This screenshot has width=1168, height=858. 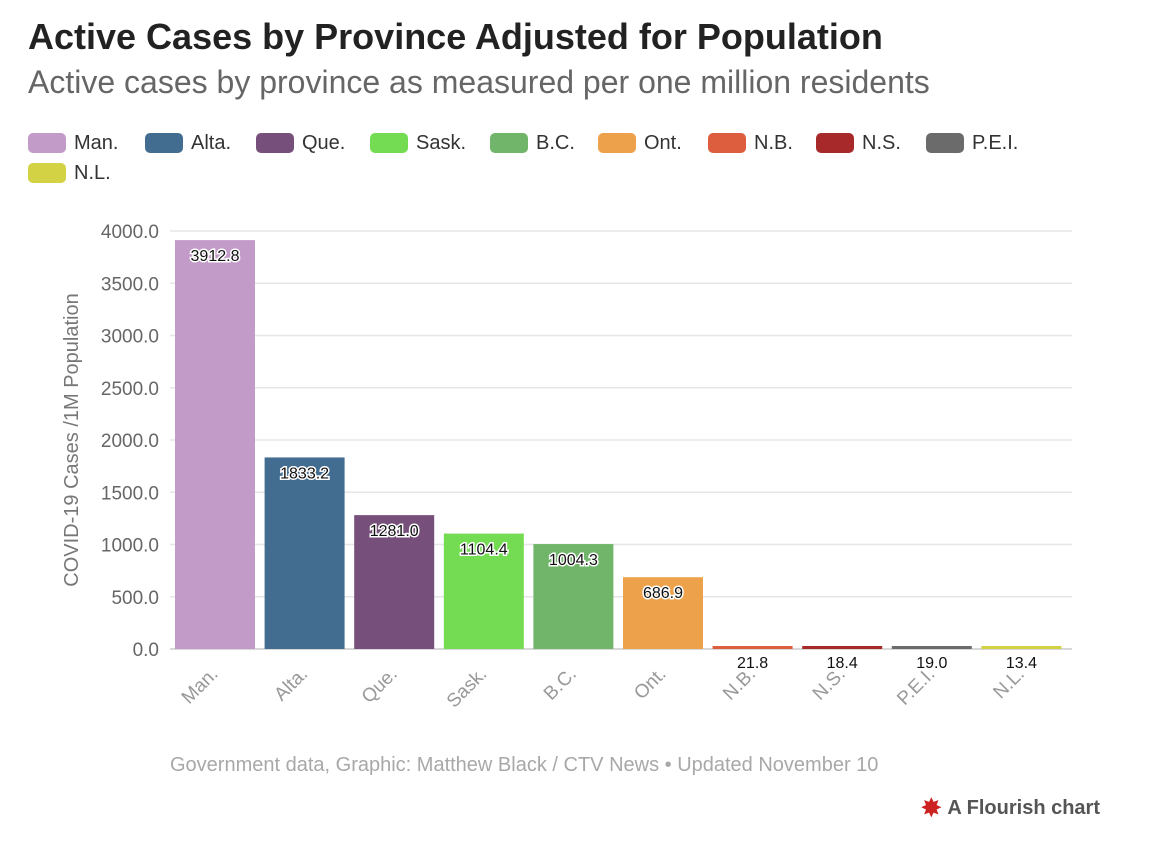 I want to click on bar-value-label: 19.0, so click(x=931, y=663).